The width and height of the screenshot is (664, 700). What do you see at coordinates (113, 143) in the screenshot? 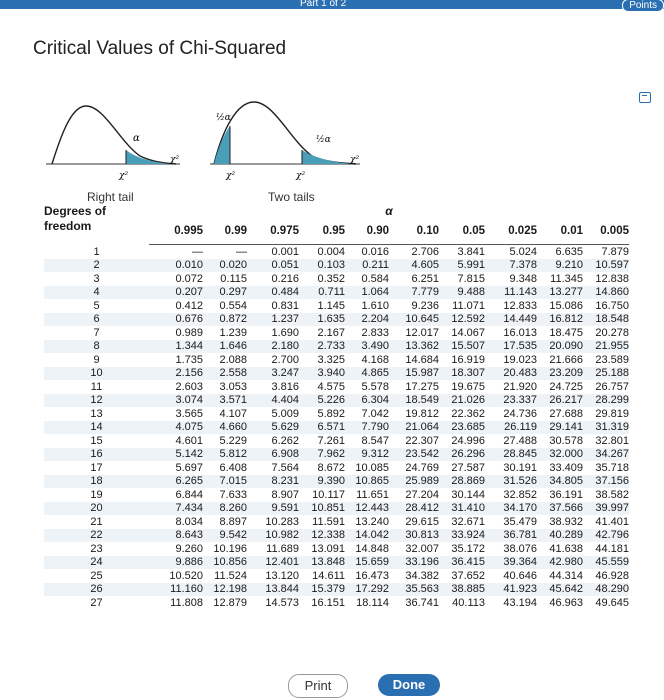
I see `right-tail-figure: α χ² χ²` at bounding box center [113, 143].